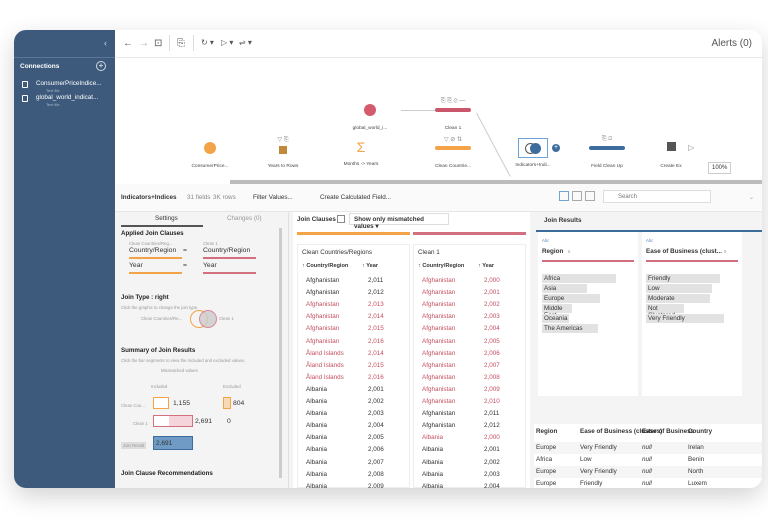 Image resolution: width=768 pixels, height=526 pixels. What do you see at coordinates (685, 318) in the screenshot?
I see `histogram-bar: Very Friendly` at bounding box center [685, 318].